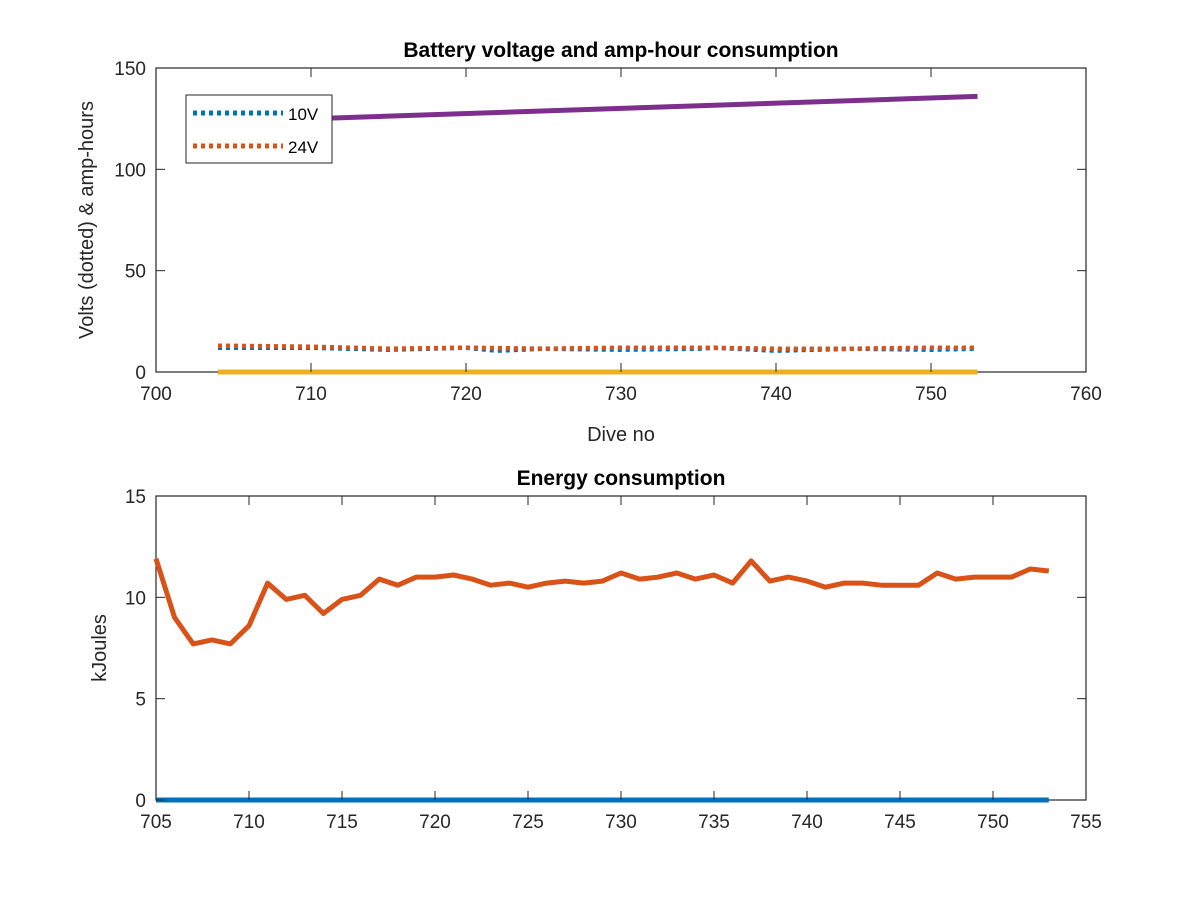 Image resolution: width=1200 pixels, height=900 pixels. What do you see at coordinates (156, 822) in the screenshot?
I see `x-tick-label: 705` at bounding box center [156, 822].